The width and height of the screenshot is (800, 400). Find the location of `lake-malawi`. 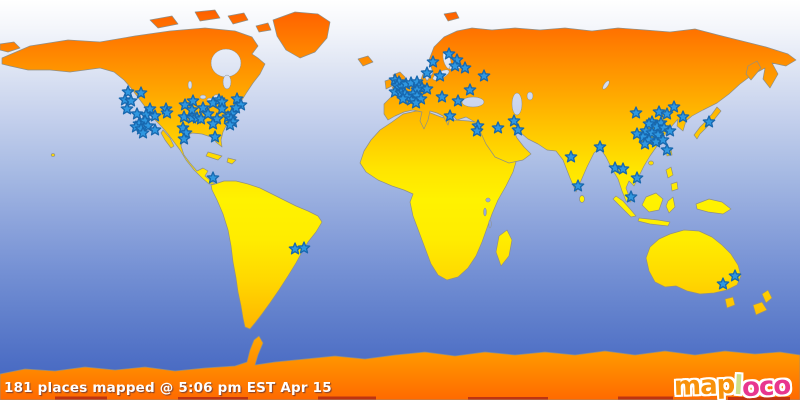

lake-malawi is located at coordinates (490, 224).